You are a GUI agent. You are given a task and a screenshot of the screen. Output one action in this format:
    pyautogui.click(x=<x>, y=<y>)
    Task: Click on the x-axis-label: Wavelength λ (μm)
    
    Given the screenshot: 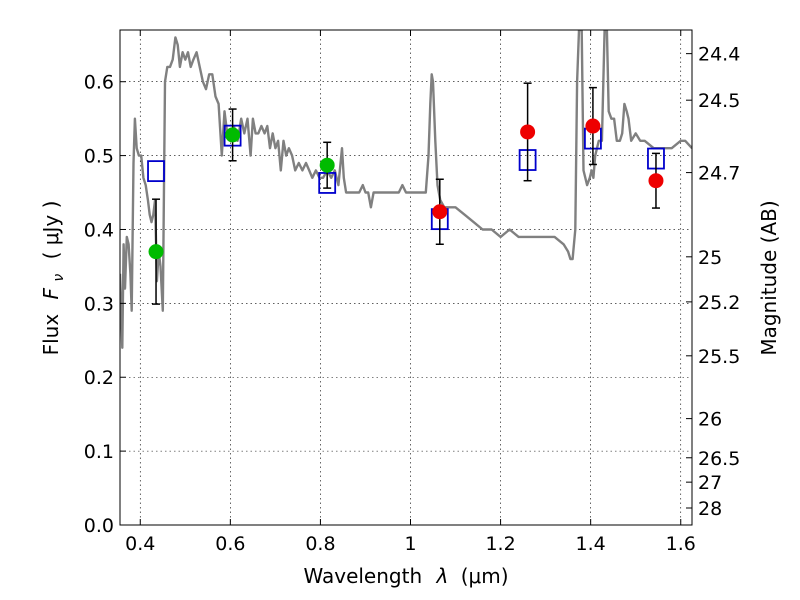 What is the action you would take?
    pyautogui.click(x=405, y=576)
    